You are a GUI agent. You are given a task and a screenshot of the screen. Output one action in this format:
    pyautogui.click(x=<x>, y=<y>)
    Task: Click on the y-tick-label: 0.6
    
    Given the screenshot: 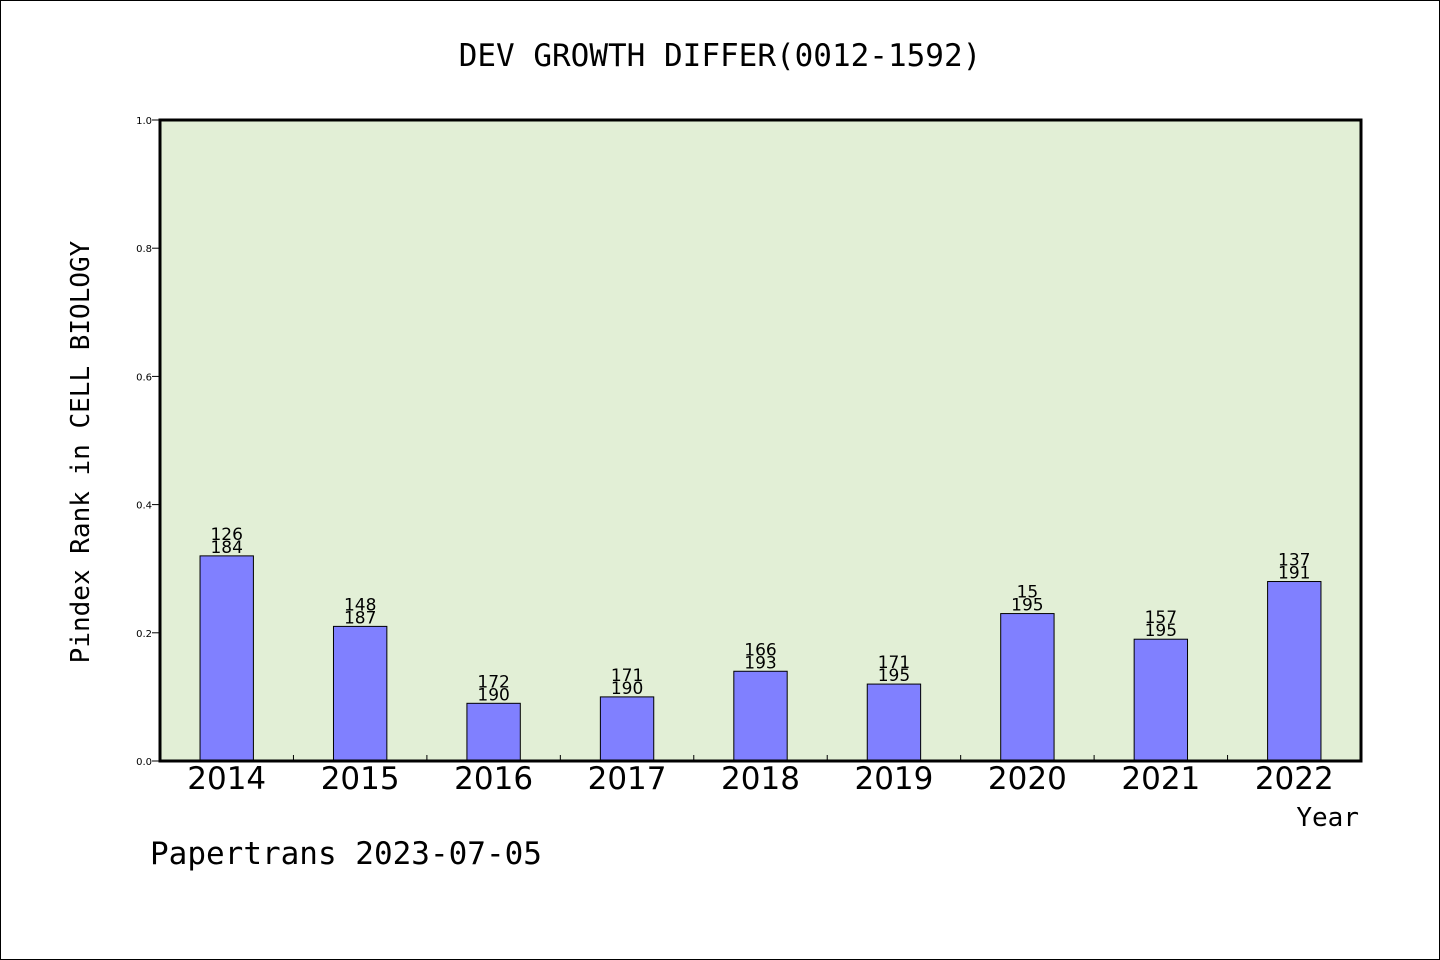 What is the action you would take?
    pyautogui.click(x=144, y=377)
    